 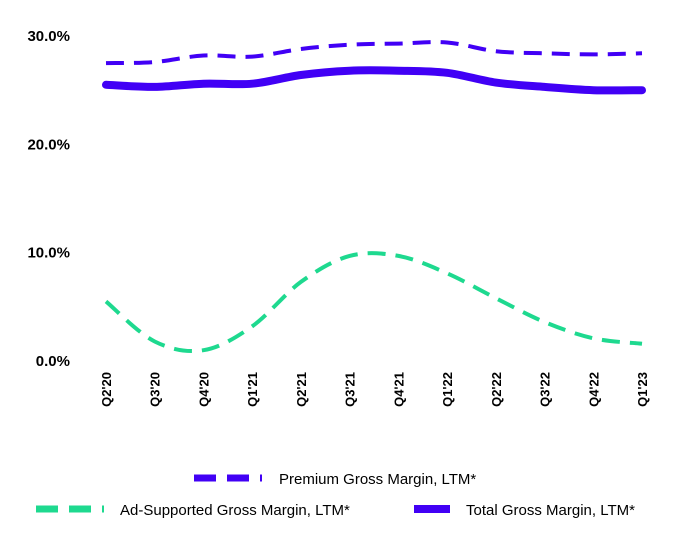 What do you see at coordinates (301, 389) in the screenshot?
I see `x-tick-label: Q2'21` at bounding box center [301, 389].